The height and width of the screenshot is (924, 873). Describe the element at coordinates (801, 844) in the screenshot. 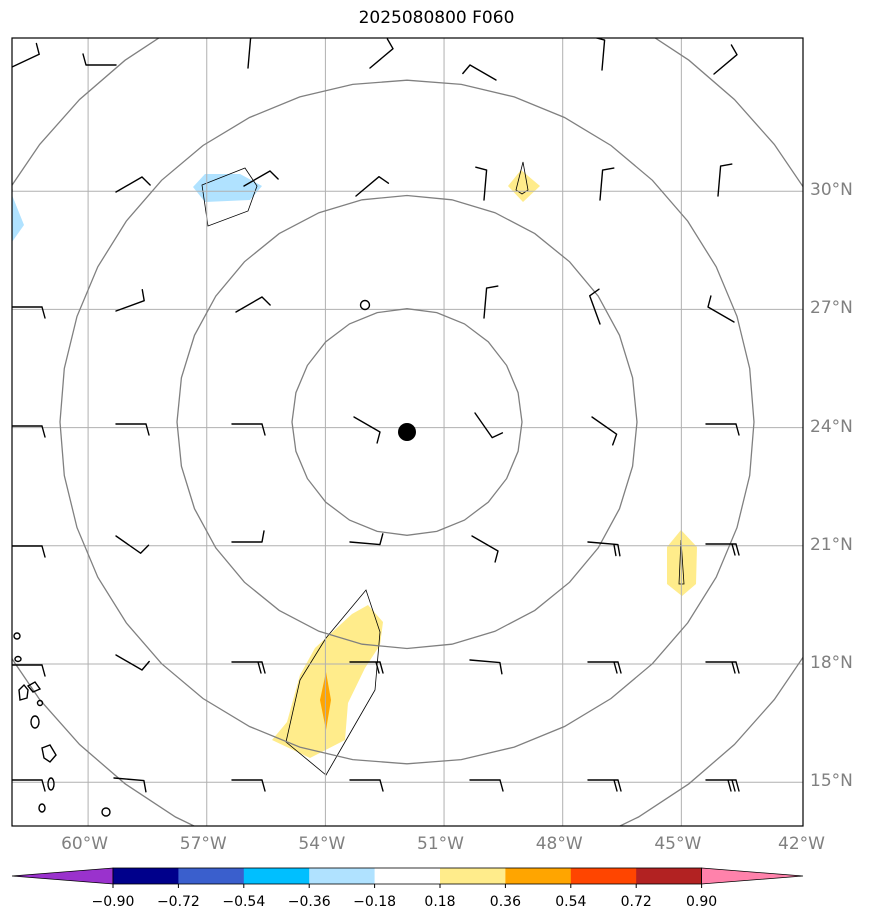

I see `lon-tick-label: 42°W` at that location.